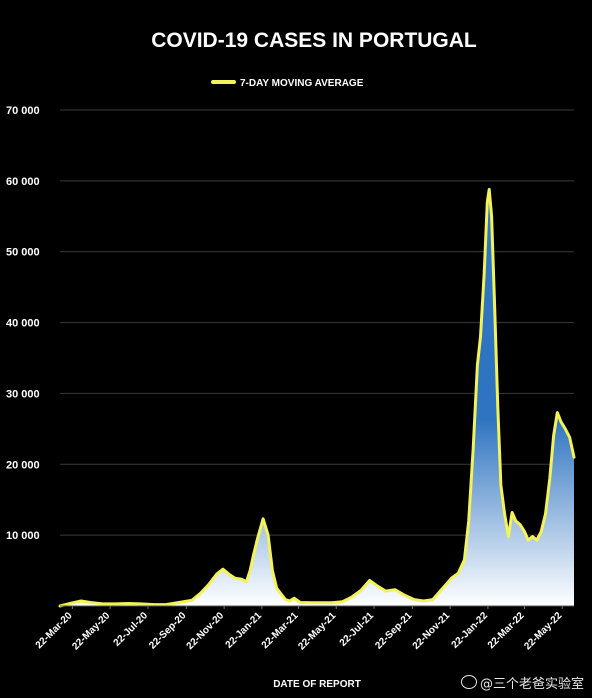 The image size is (592, 698). What do you see at coordinates (131, 629) in the screenshot?
I see `x-tick-label: 22-Jul-20` at bounding box center [131, 629].